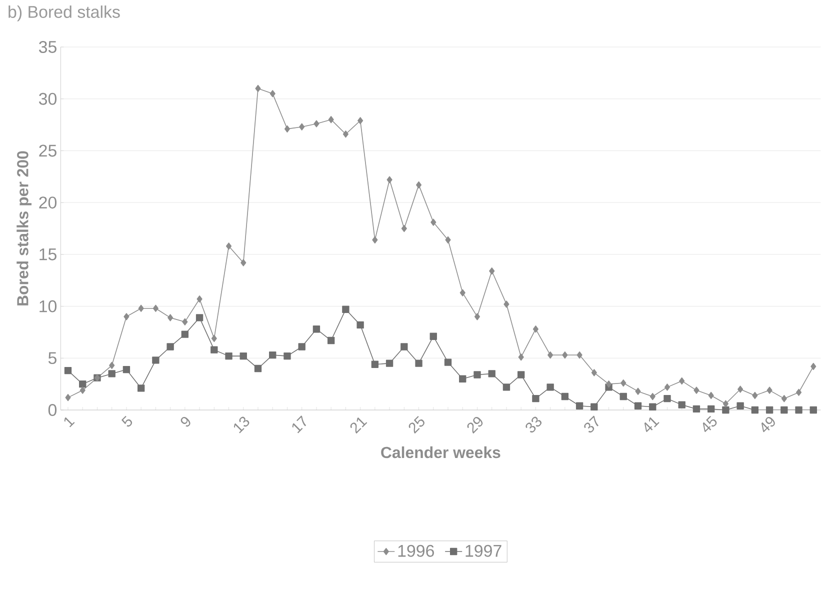  I want to click on x-tick-label: 41, so click(652, 424).